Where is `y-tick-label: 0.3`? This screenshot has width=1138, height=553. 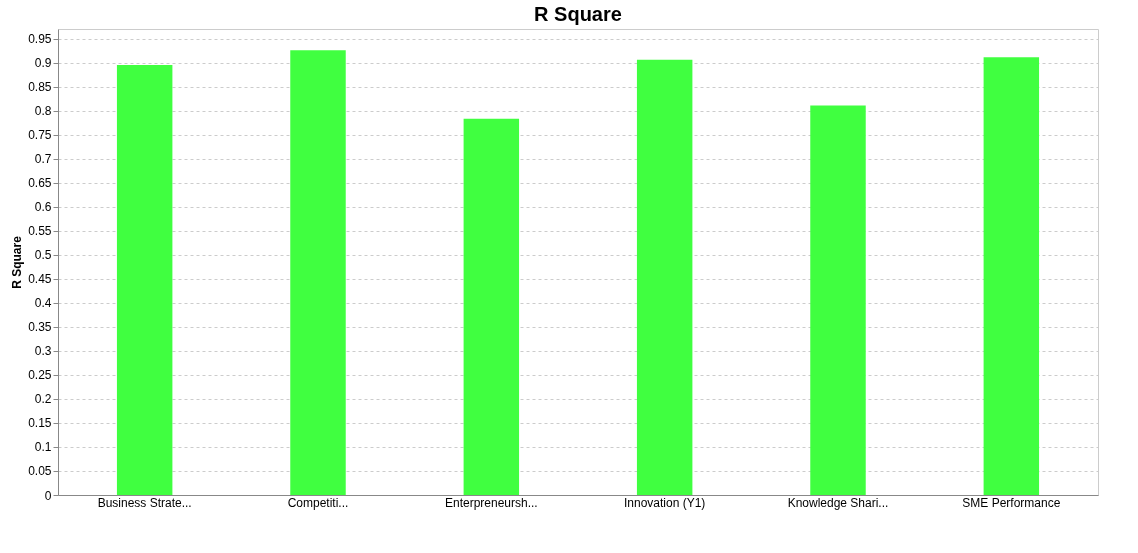 y-tick-label: 0.3 is located at coordinates (43, 351).